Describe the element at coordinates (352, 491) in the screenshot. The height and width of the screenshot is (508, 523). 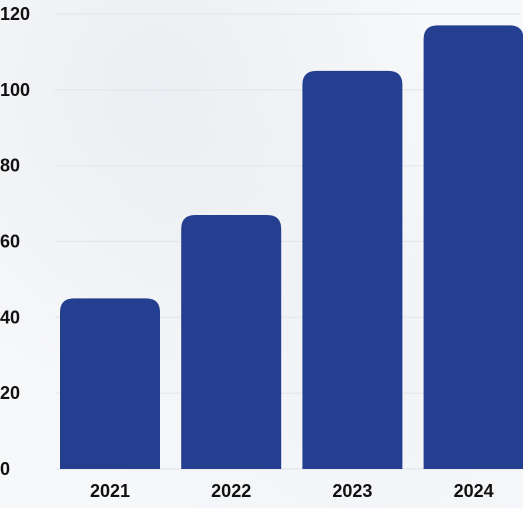
I see `x-tick-label: 2023` at that location.